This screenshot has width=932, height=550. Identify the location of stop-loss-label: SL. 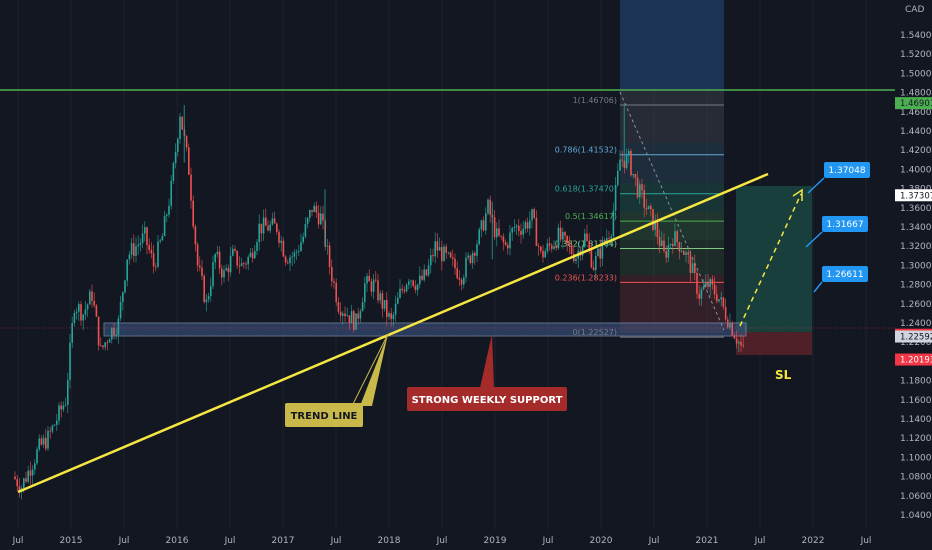
(783, 375).